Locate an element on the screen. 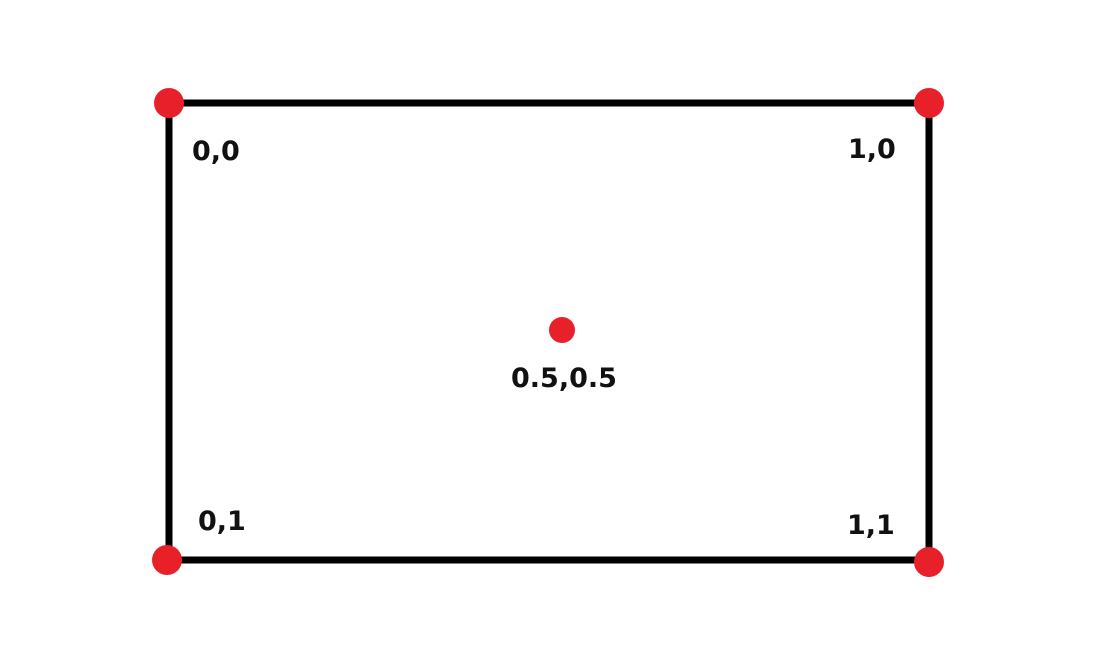 The image size is (1095, 659). point-center-dot is located at coordinates (562, 330).